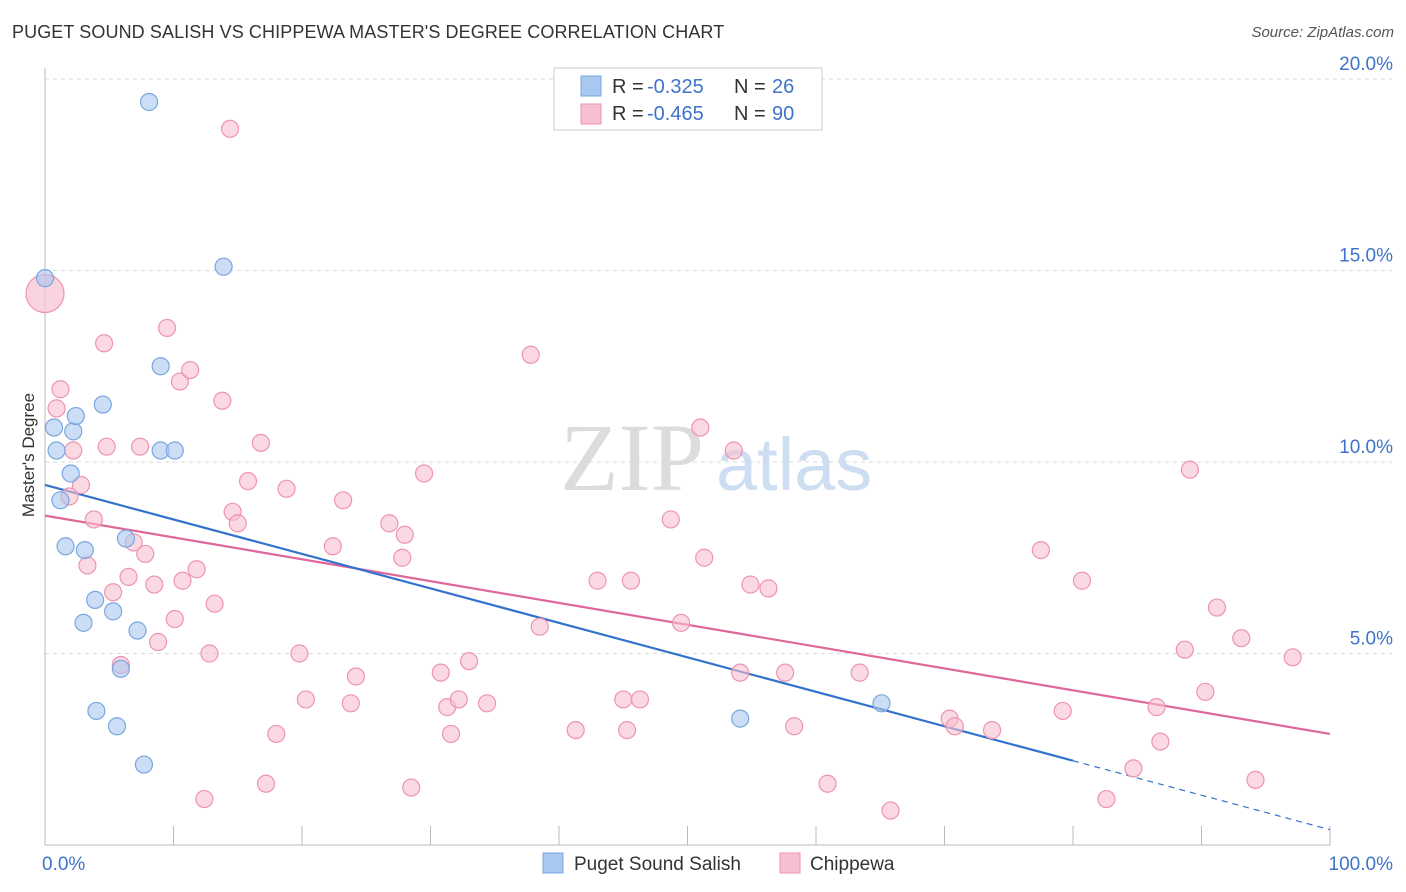 This screenshot has height=892, width=1406. Describe the element at coordinates (28, 455) in the screenshot. I see `y-axis-label: Master's Degree` at that location.